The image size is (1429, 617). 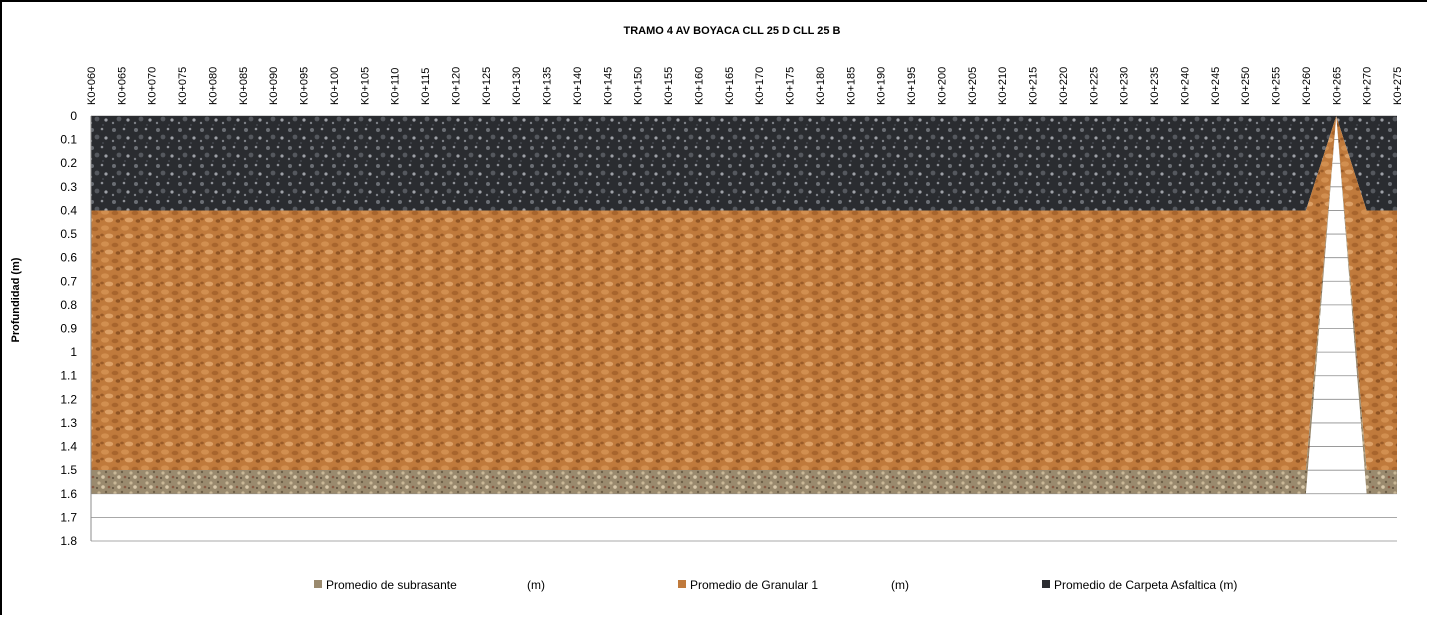 What do you see at coordinates (73, 352) in the screenshot?
I see `y-tick-label: 1` at bounding box center [73, 352].